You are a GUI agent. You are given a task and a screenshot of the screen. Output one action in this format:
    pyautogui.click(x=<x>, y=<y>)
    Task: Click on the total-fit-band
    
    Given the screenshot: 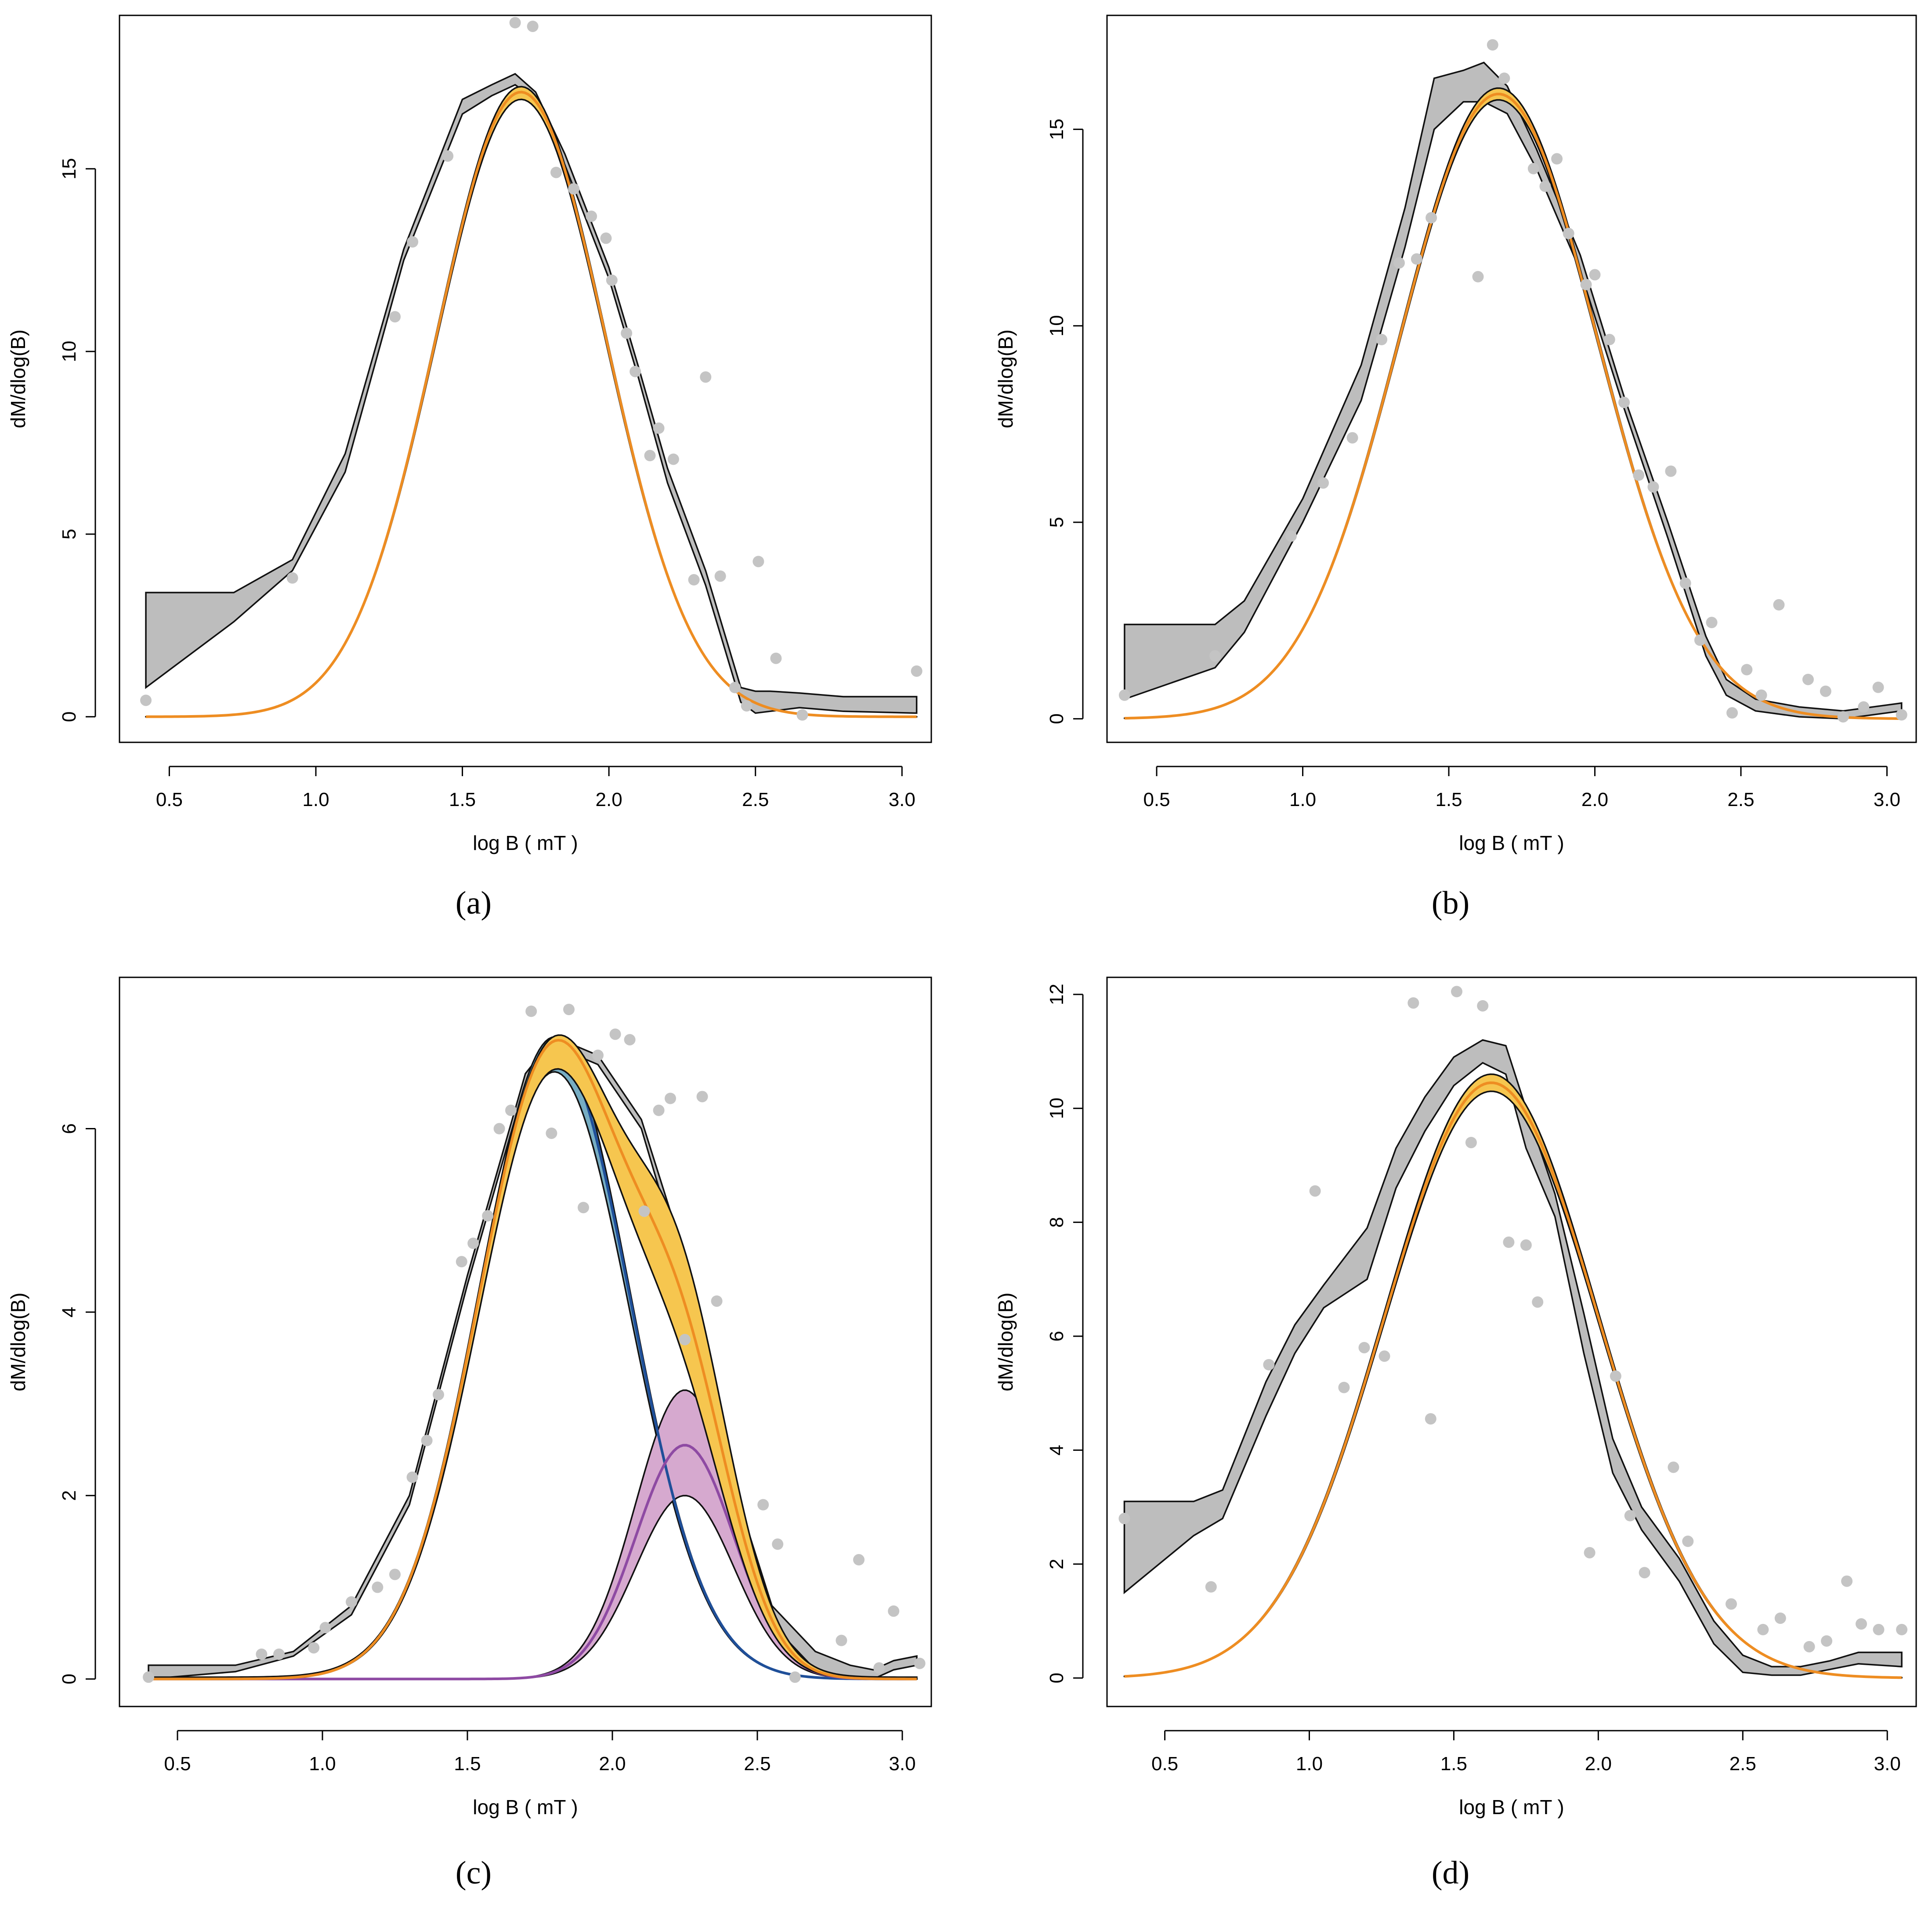 What is the action you would take?
    pyautogui.click(x=533, y=1357)
    